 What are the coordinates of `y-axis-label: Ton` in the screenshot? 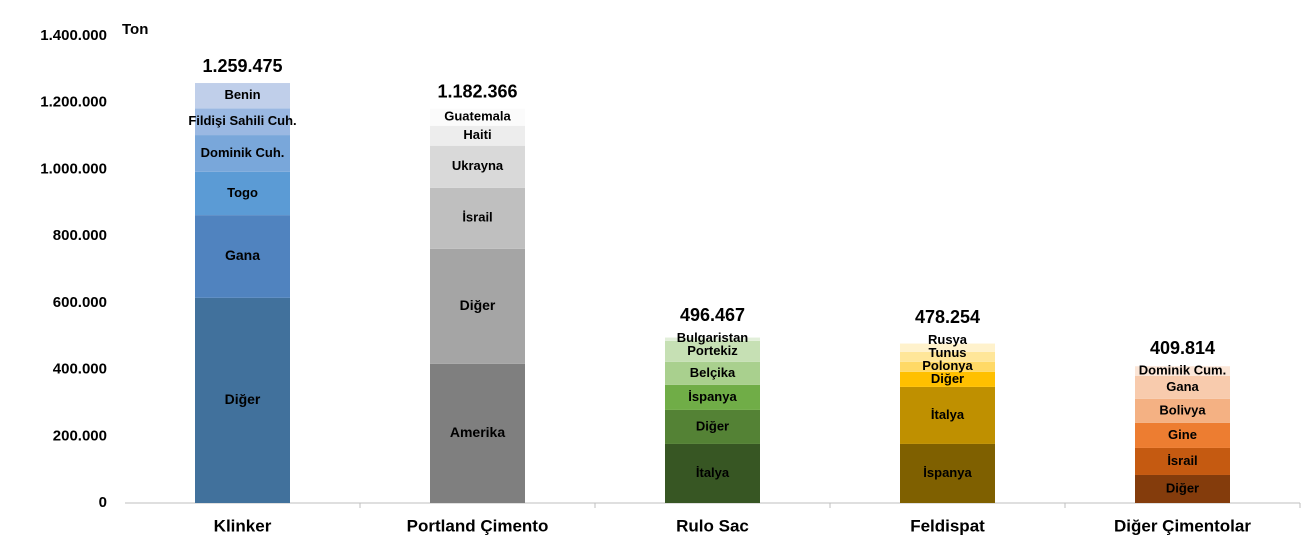 It's located at (135, 29).